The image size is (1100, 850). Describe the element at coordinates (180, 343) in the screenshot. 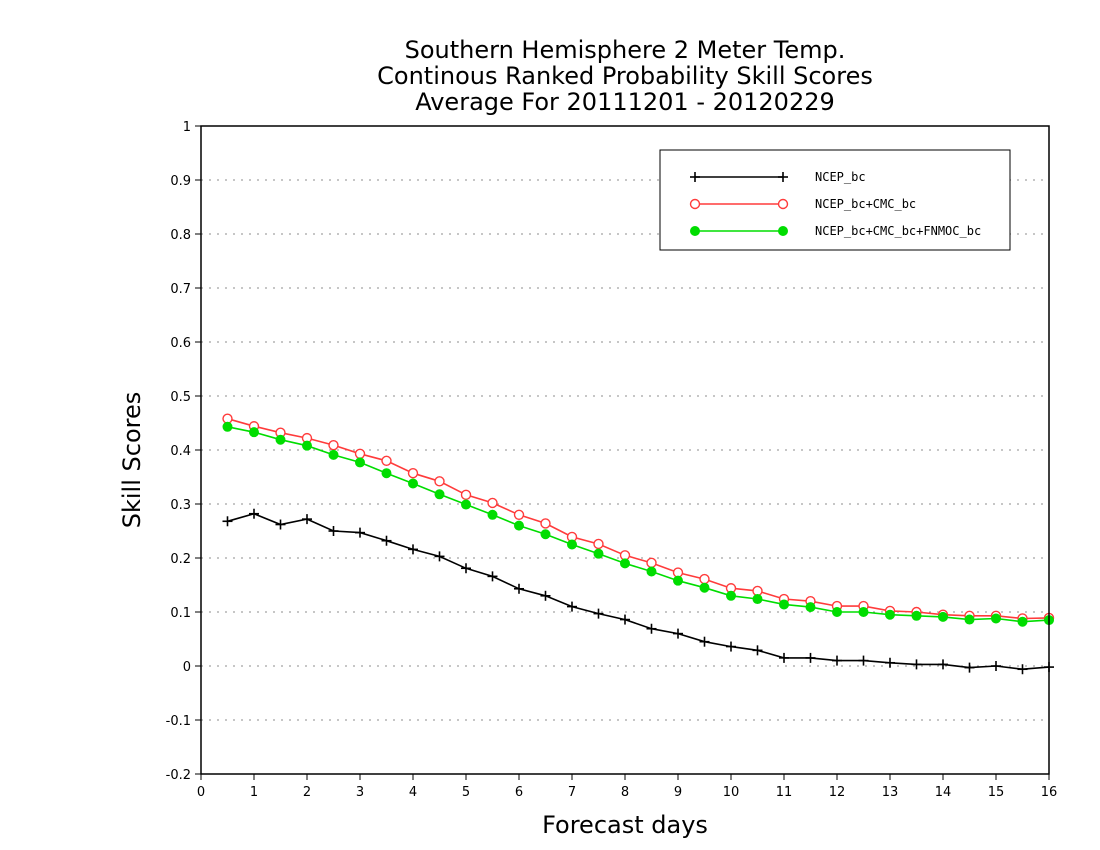

I see `y-tick-label: 0.6` at that location.